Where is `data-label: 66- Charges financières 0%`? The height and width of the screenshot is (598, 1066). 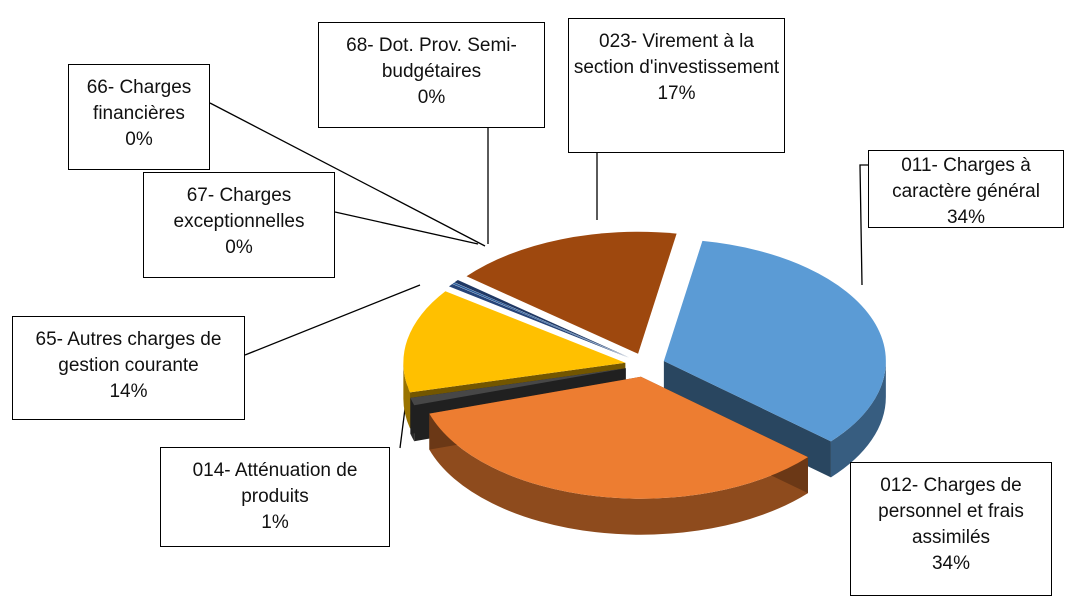 data-label: 66- Charges financières 0% is located at coordinates (139, 117).